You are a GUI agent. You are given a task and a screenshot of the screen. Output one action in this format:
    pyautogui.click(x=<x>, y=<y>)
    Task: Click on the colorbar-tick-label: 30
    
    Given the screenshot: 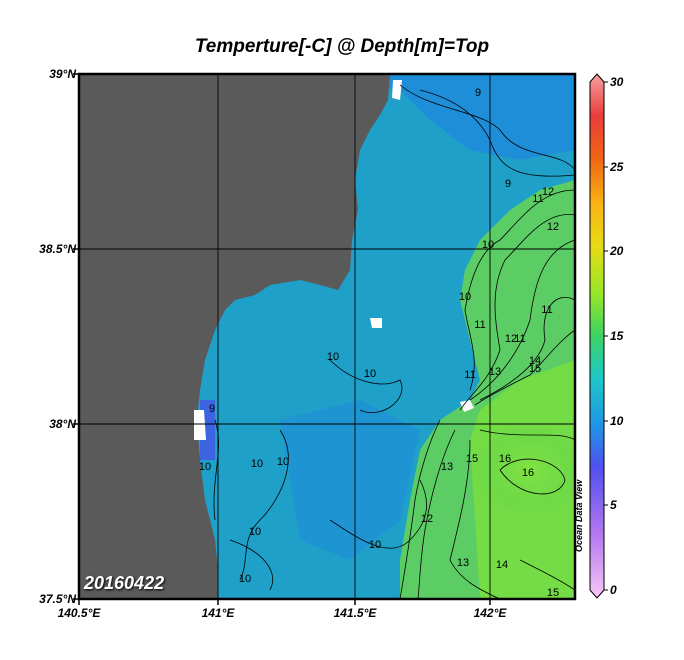 What is the action you would take?
    pyautogui.click(x=617, y=82)
    